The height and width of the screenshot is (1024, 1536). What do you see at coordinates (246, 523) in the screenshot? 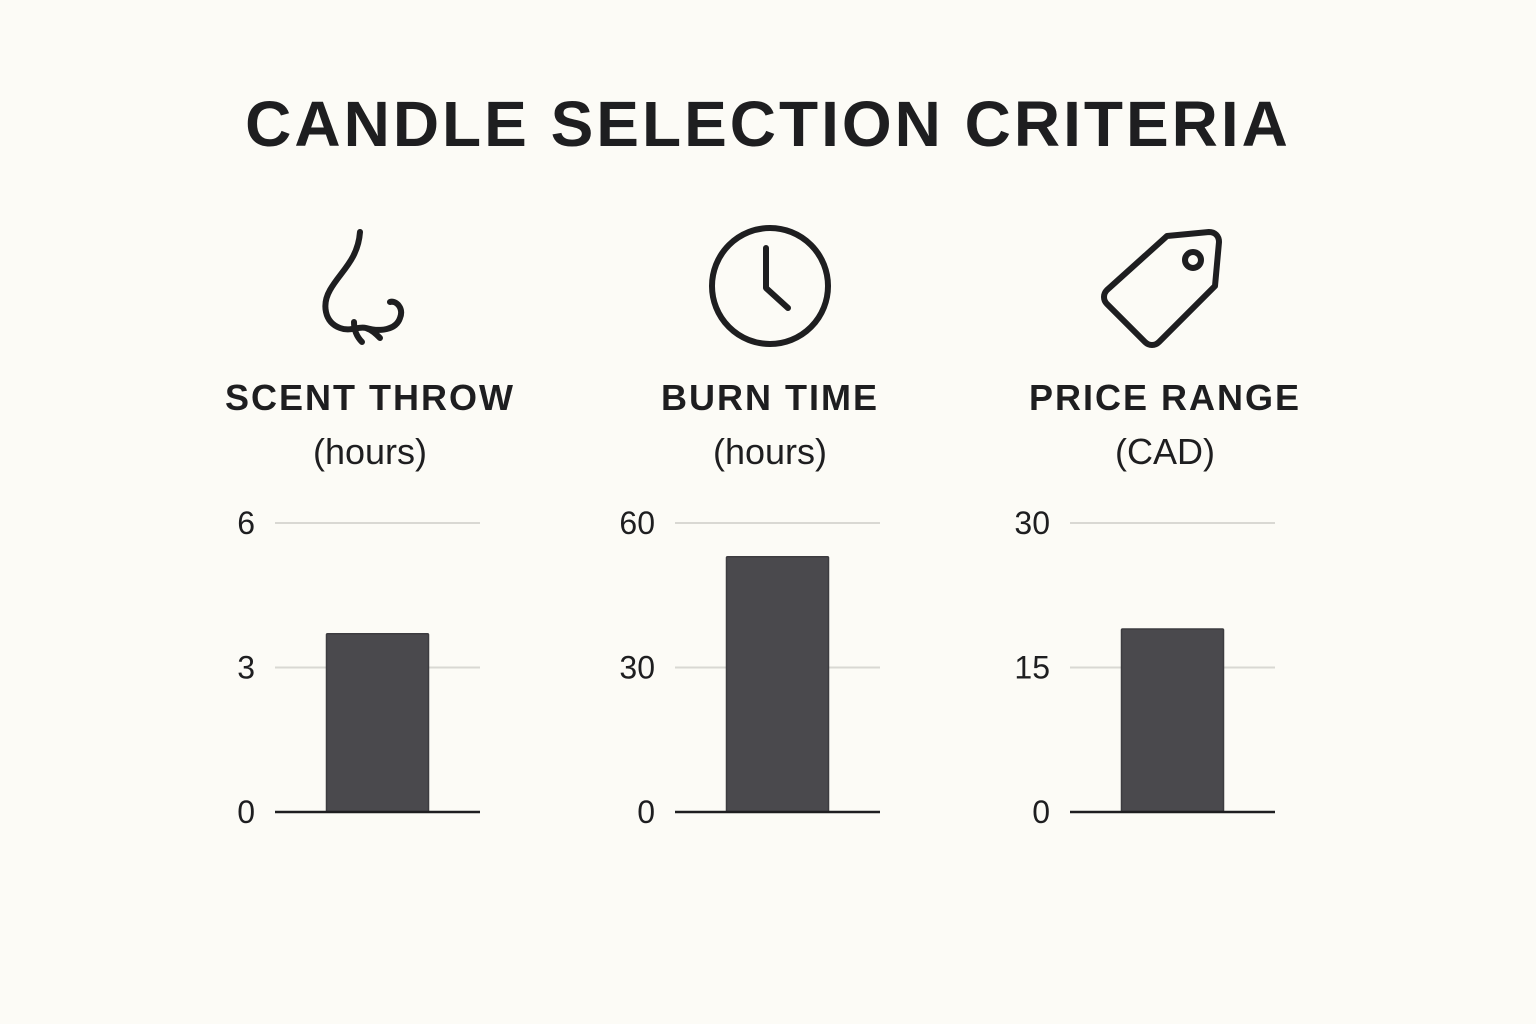
I see `y-tick-label: 6` at bounding box center [246, 523].